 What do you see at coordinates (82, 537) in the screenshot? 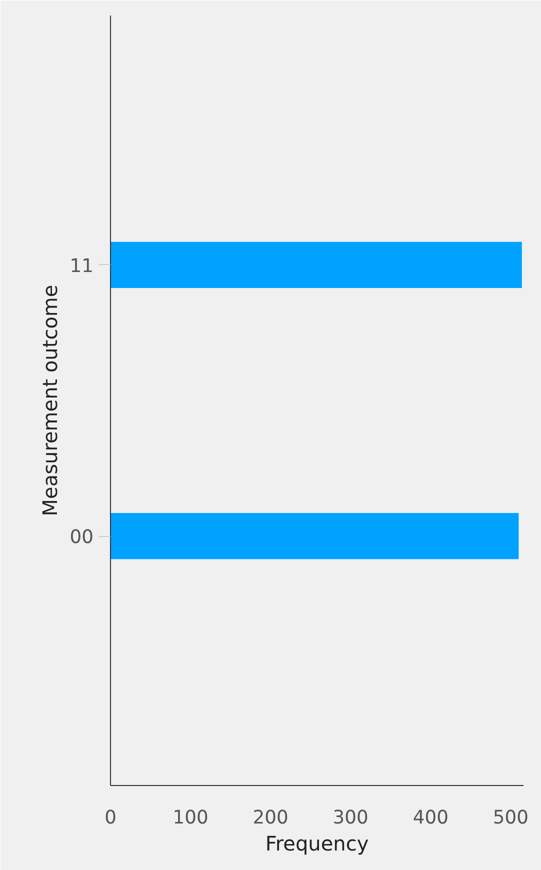
I see `y-tick-label: 00` at bounding box center [82, 537].